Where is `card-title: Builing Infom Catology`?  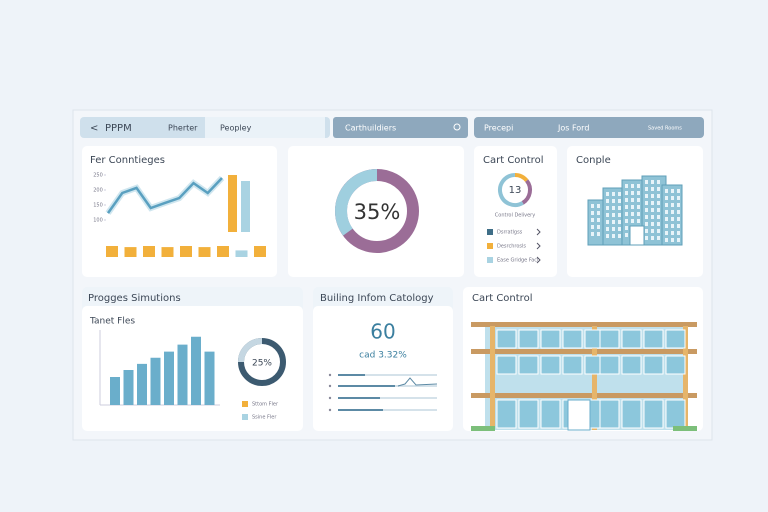
card-title: Builing Infom Catology is located at coordinates (377, 298).